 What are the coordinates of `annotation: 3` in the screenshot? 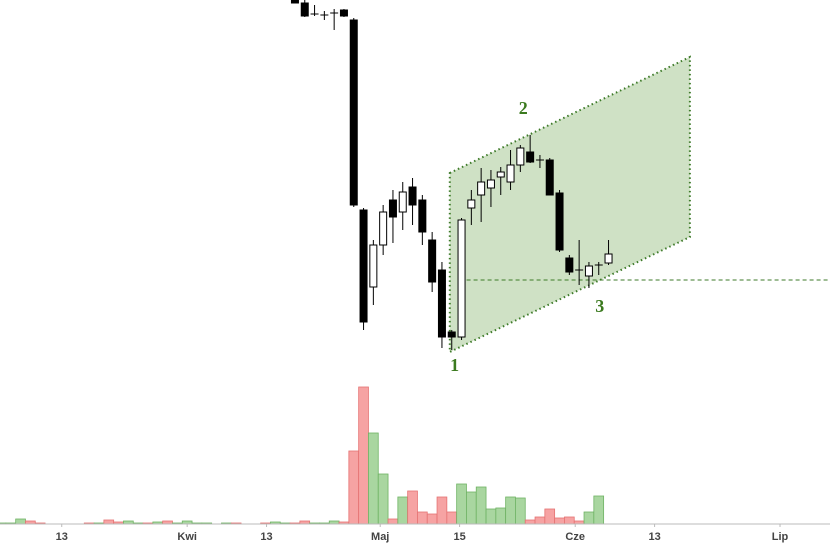 It's located at (599, 306).